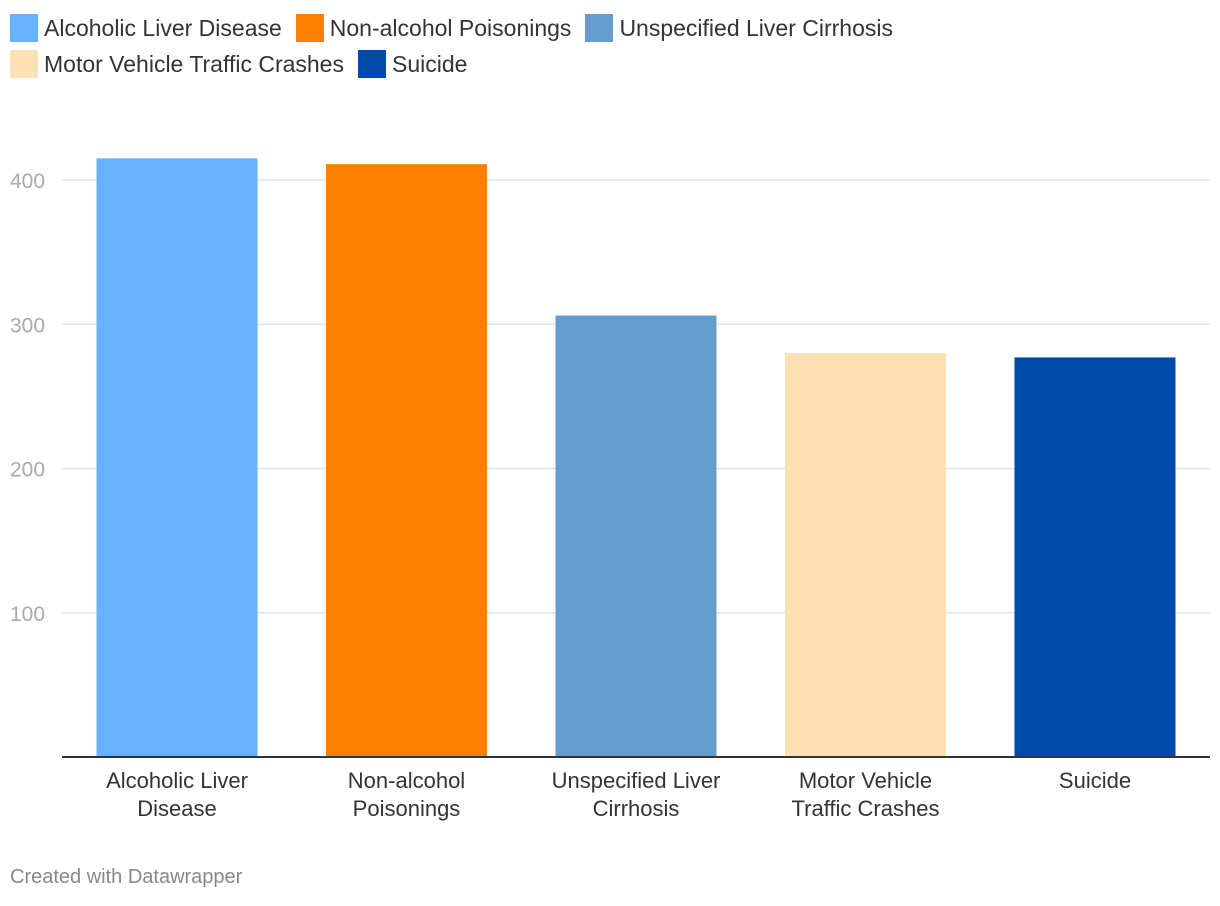 This screenshot has height=906, width=1220. Describe the element at coordinates (27, 181) in the screenshot. I see `y-tick-label: 400` at that location.